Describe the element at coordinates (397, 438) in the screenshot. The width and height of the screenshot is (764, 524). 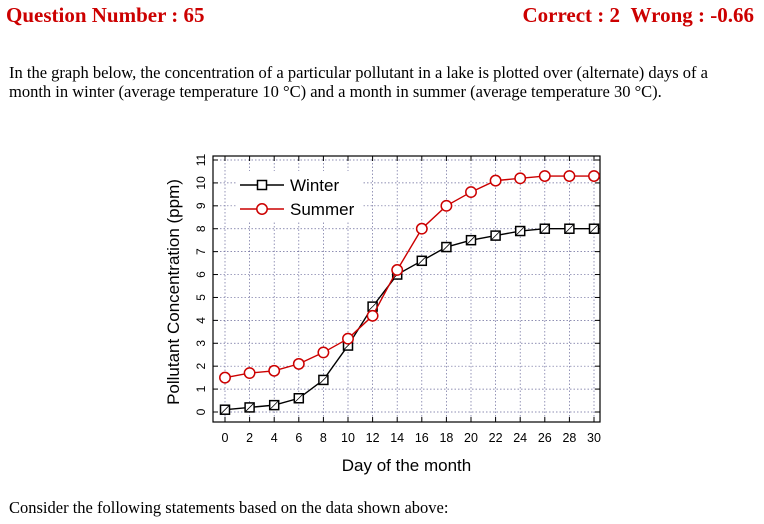
I see `x-tick-label: 14` at that location.